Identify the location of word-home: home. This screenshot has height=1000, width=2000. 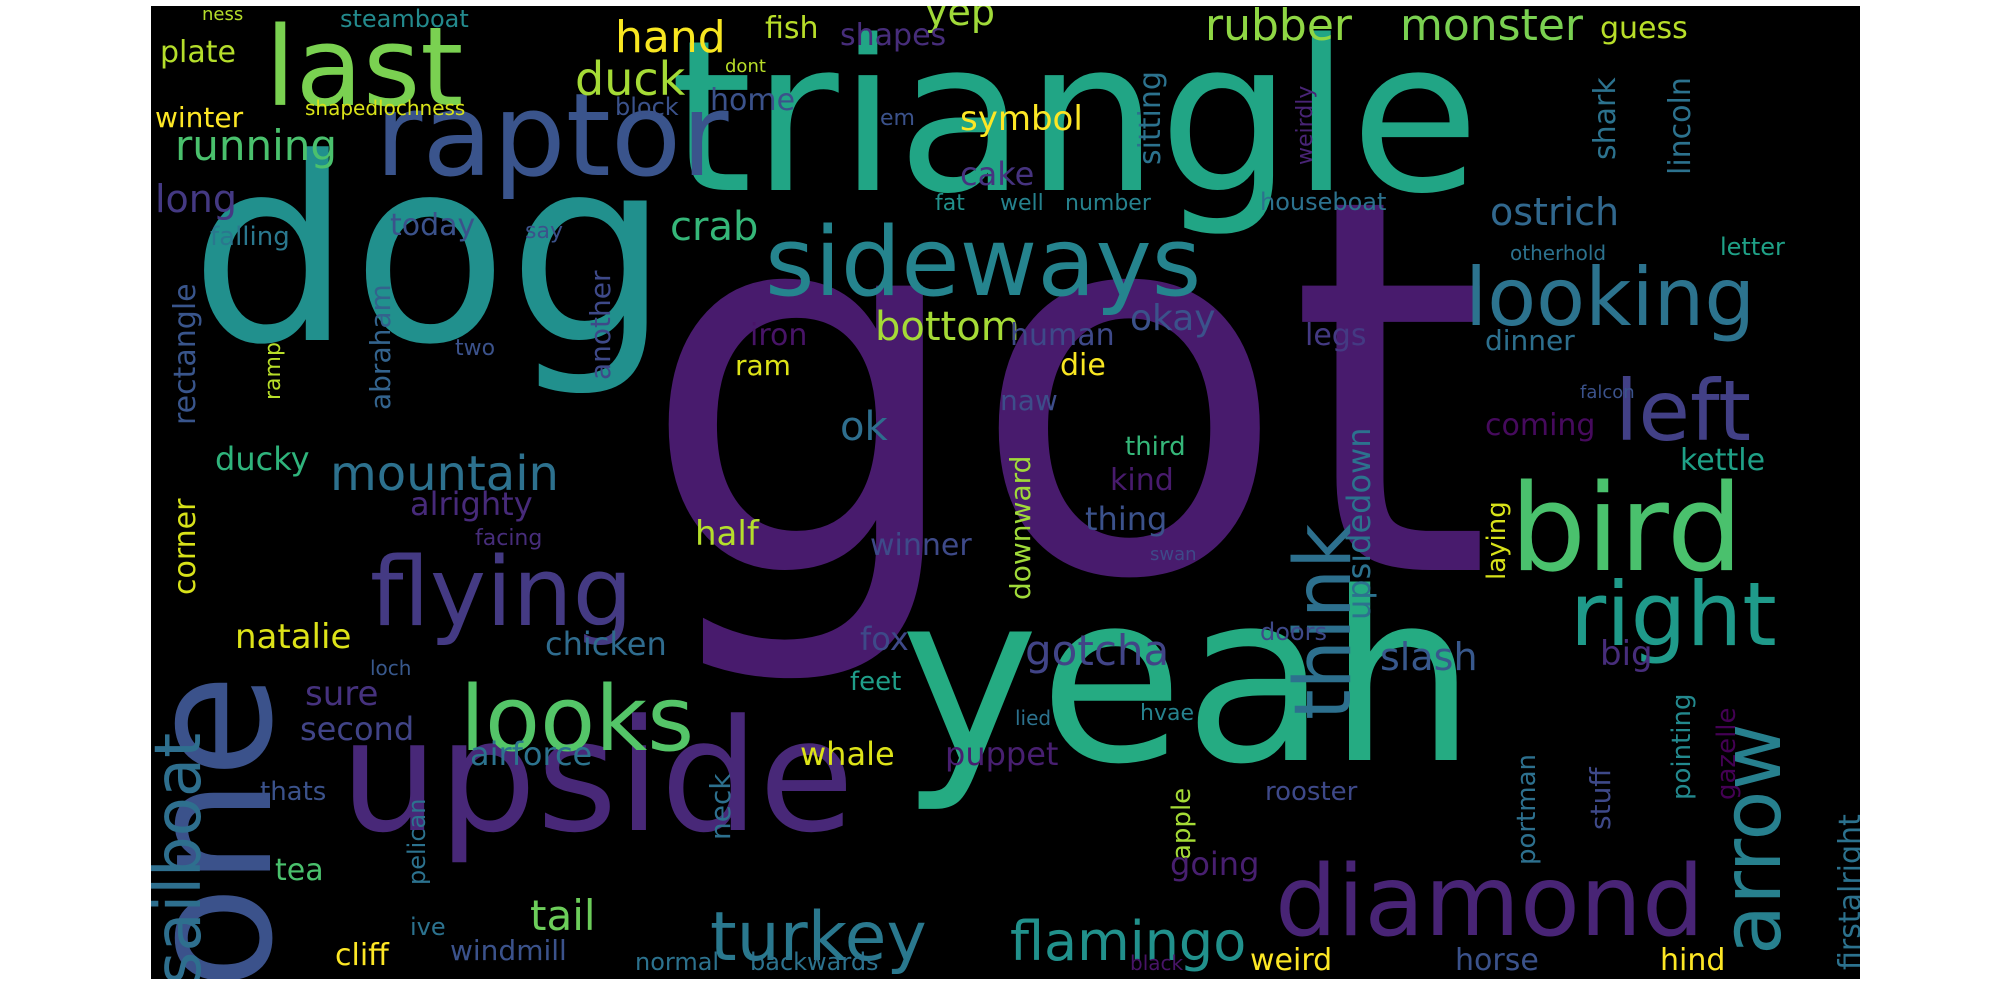
(752, 100).